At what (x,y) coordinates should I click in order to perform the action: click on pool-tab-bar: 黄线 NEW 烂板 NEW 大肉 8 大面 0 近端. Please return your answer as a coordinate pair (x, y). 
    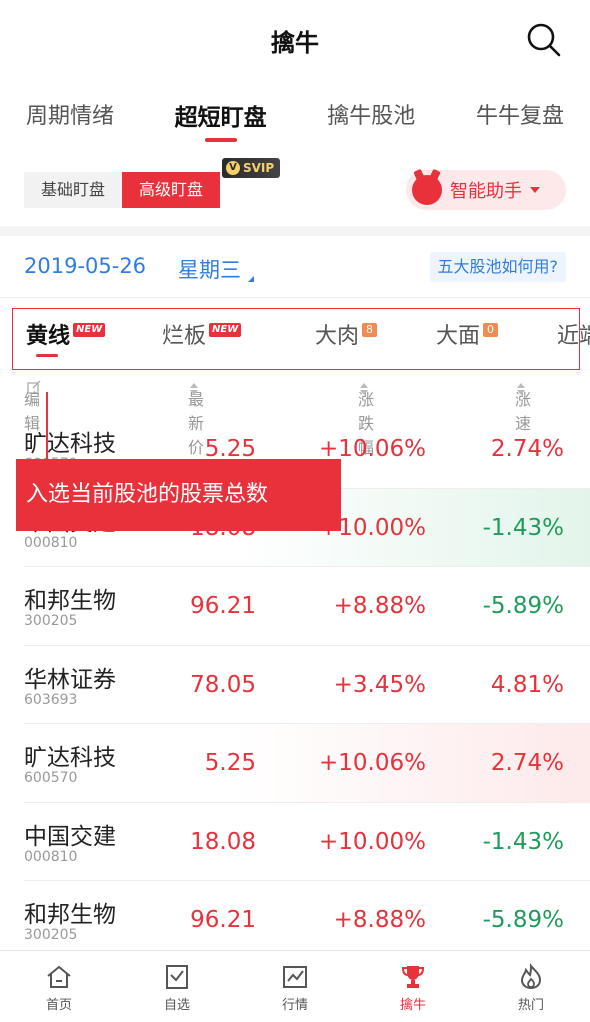
    Looking at the image, I should click on (295, 334).